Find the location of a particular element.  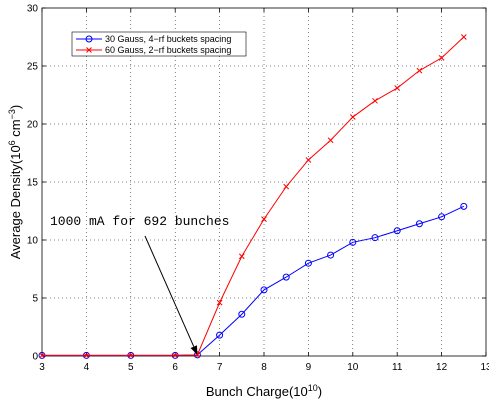

x-tick-label: 3 is located at coordinates (42, 367).